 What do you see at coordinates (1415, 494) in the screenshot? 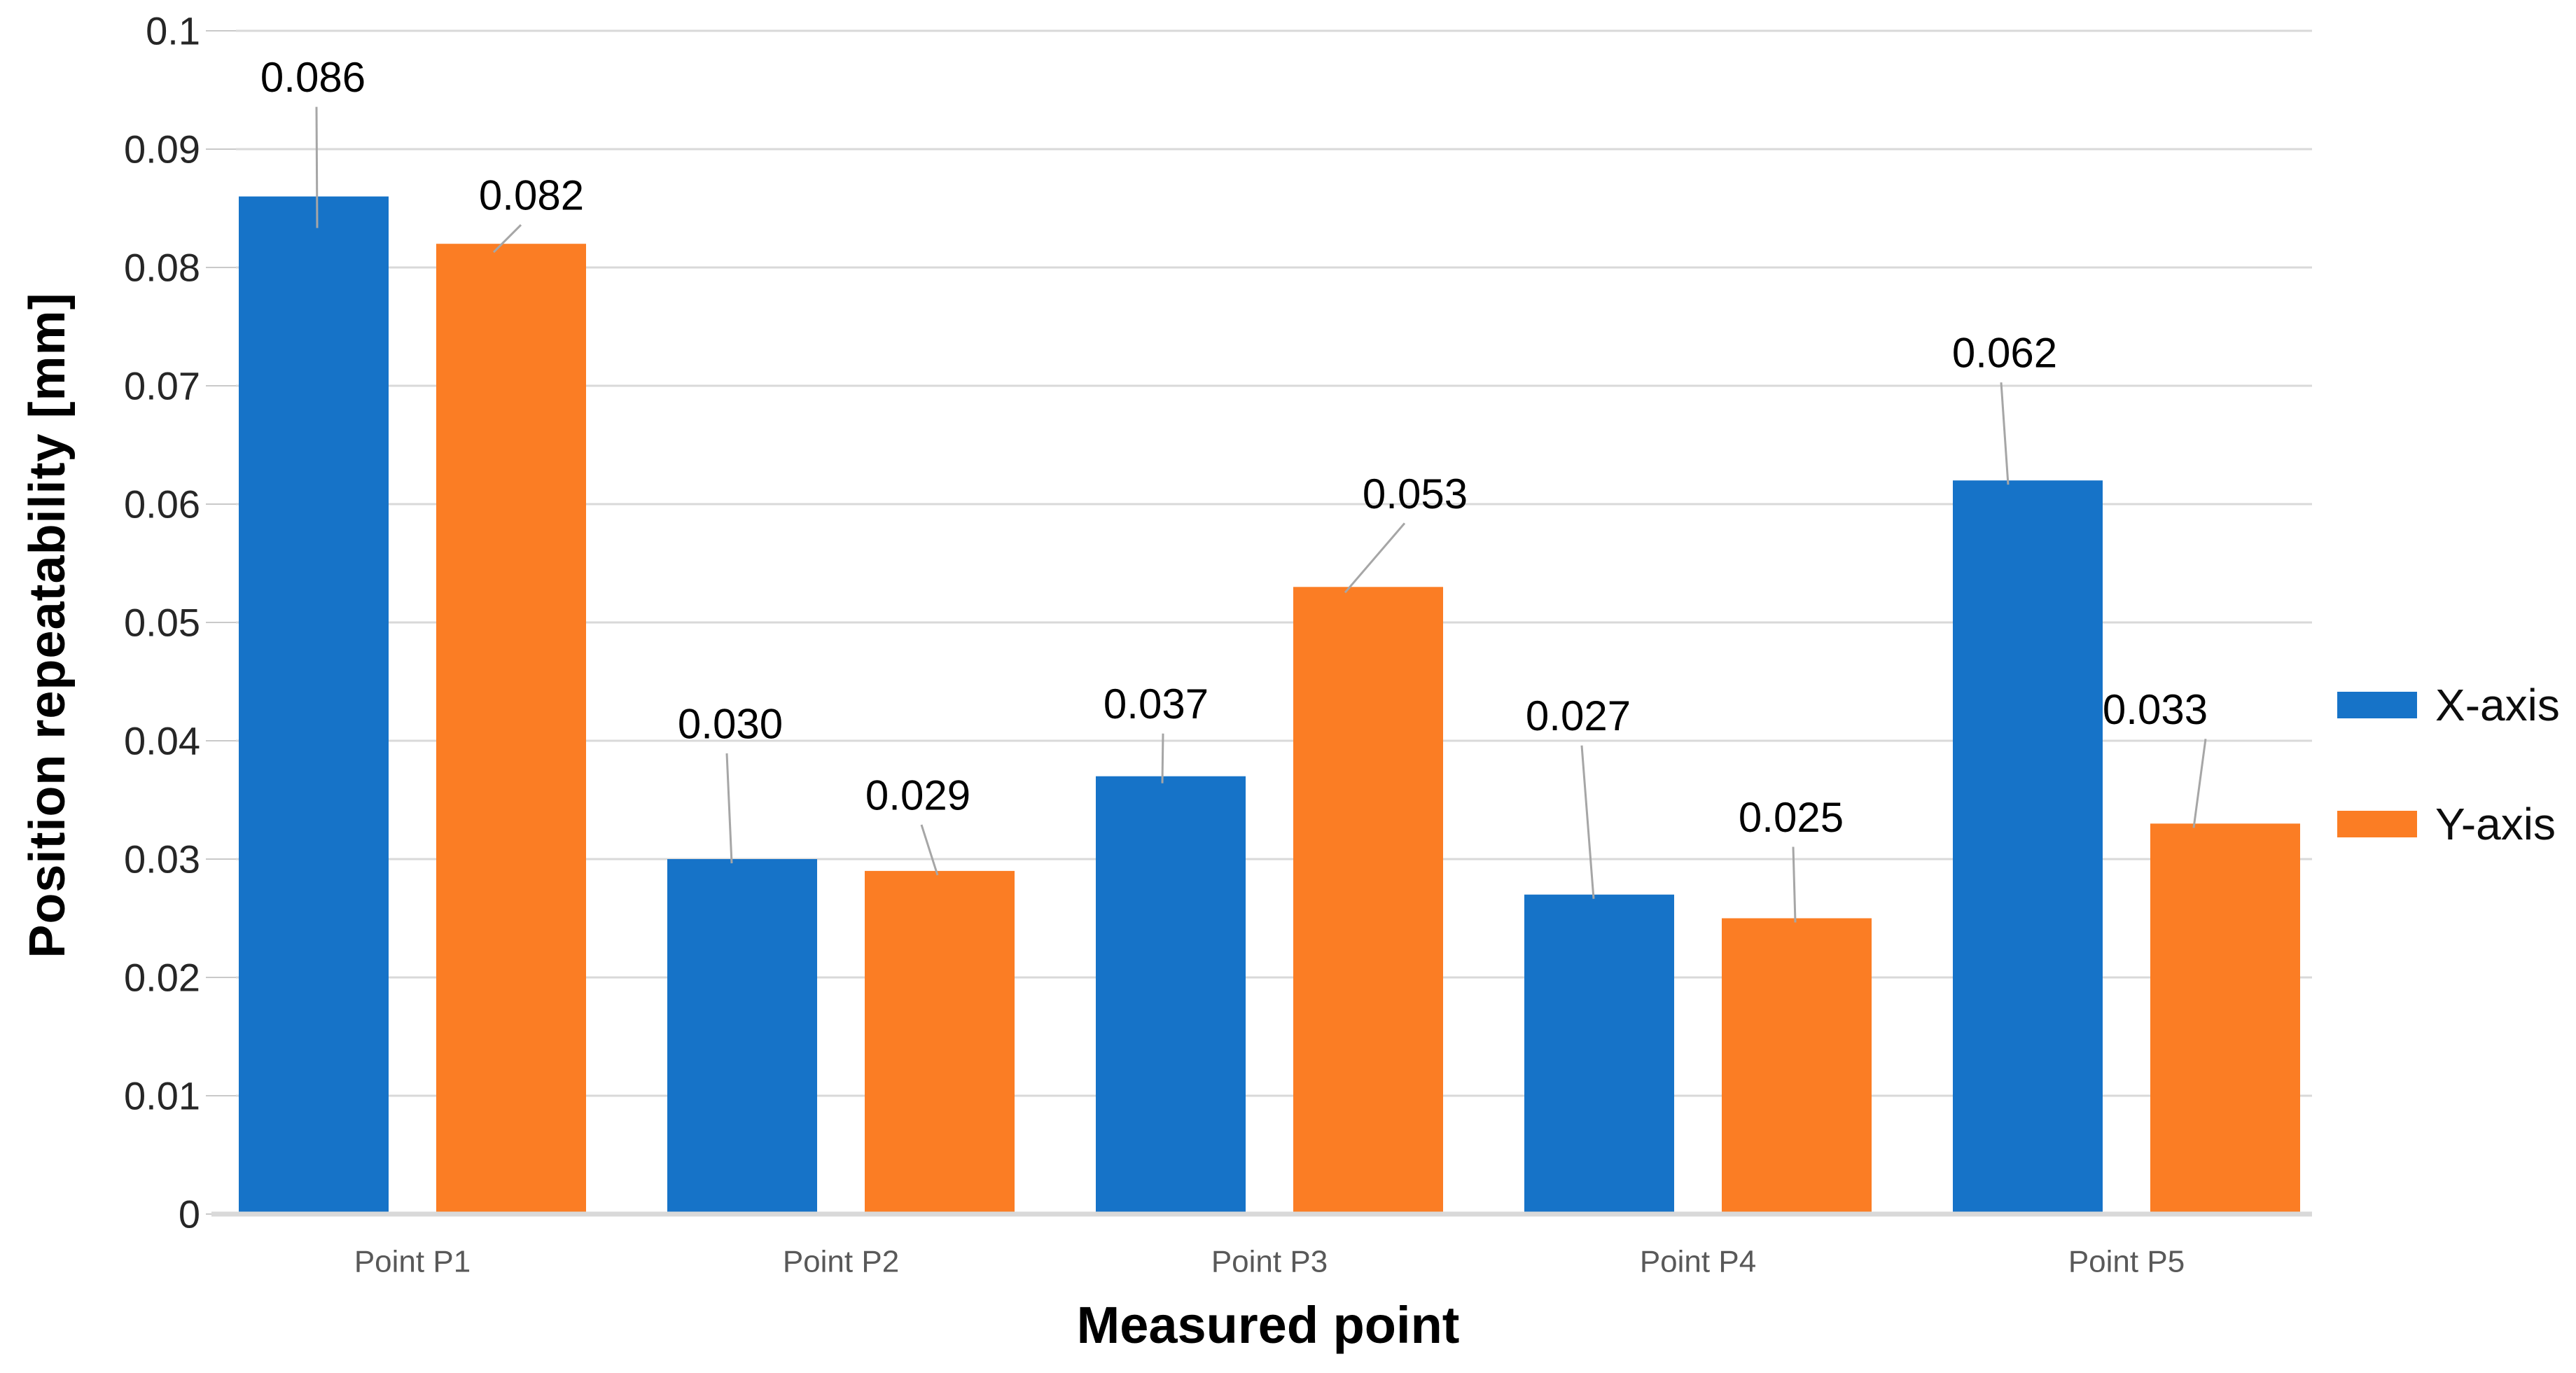
I see `data-label: 0.053` at bounding box center [1415, 494].